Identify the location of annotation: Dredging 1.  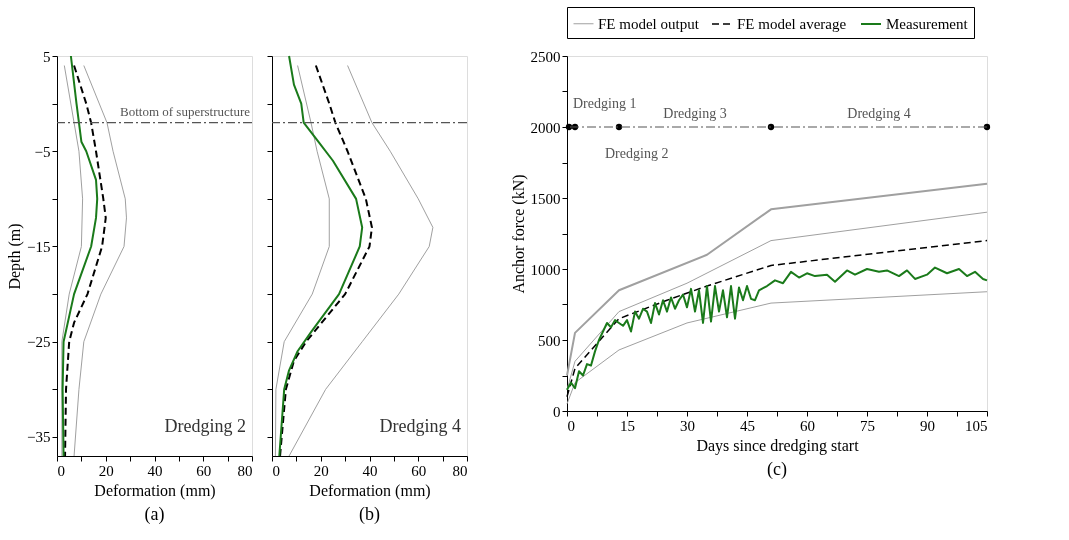
(605, 103).